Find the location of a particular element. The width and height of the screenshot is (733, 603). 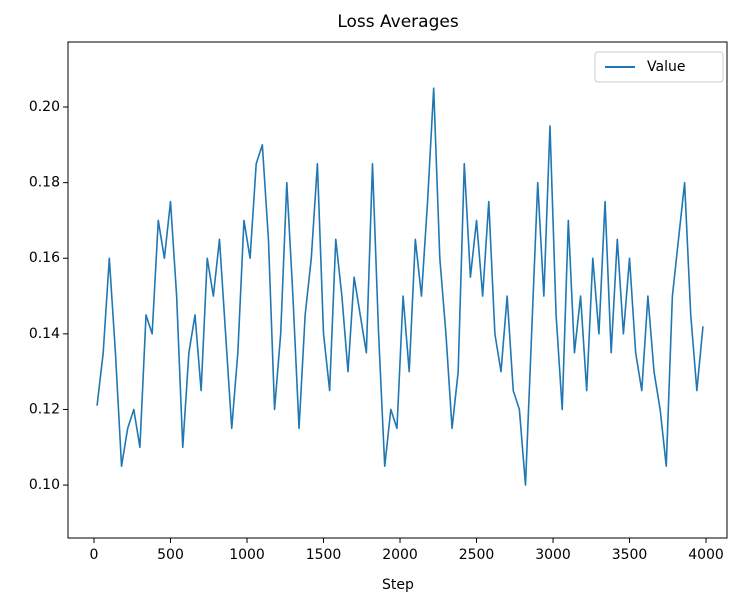

y-tick-label: 0.10 is located at coordinates (44, 485).